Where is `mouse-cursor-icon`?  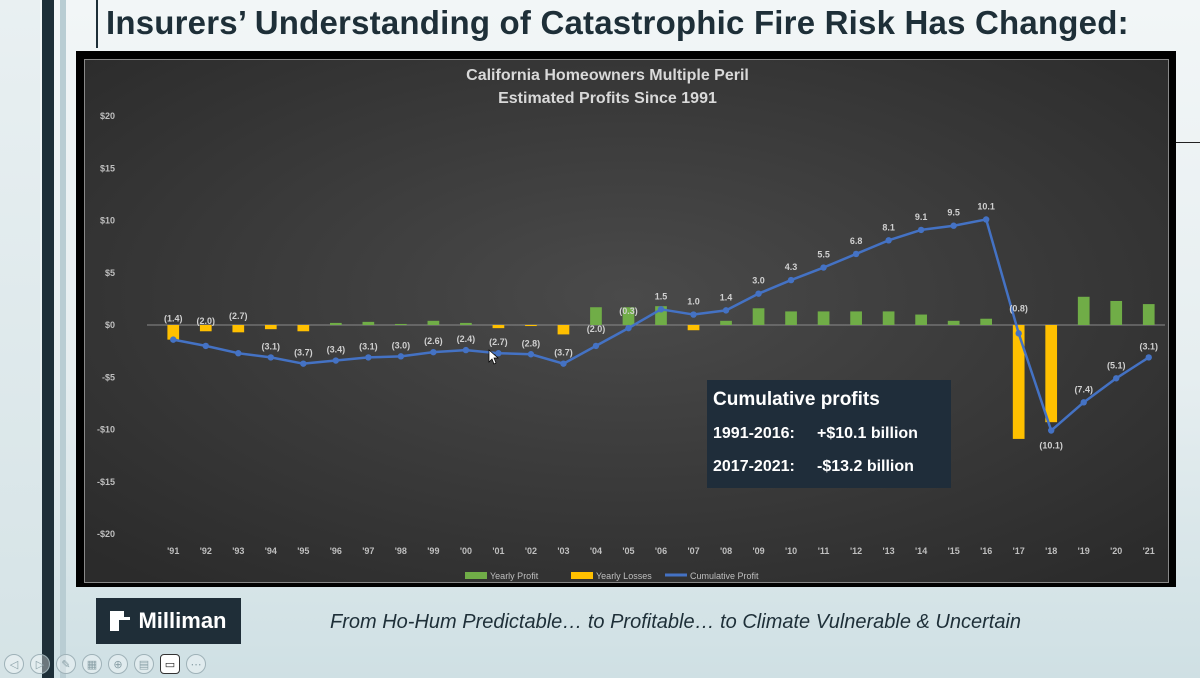
mouse-cursor-icon is located at coordinates (493, 357).